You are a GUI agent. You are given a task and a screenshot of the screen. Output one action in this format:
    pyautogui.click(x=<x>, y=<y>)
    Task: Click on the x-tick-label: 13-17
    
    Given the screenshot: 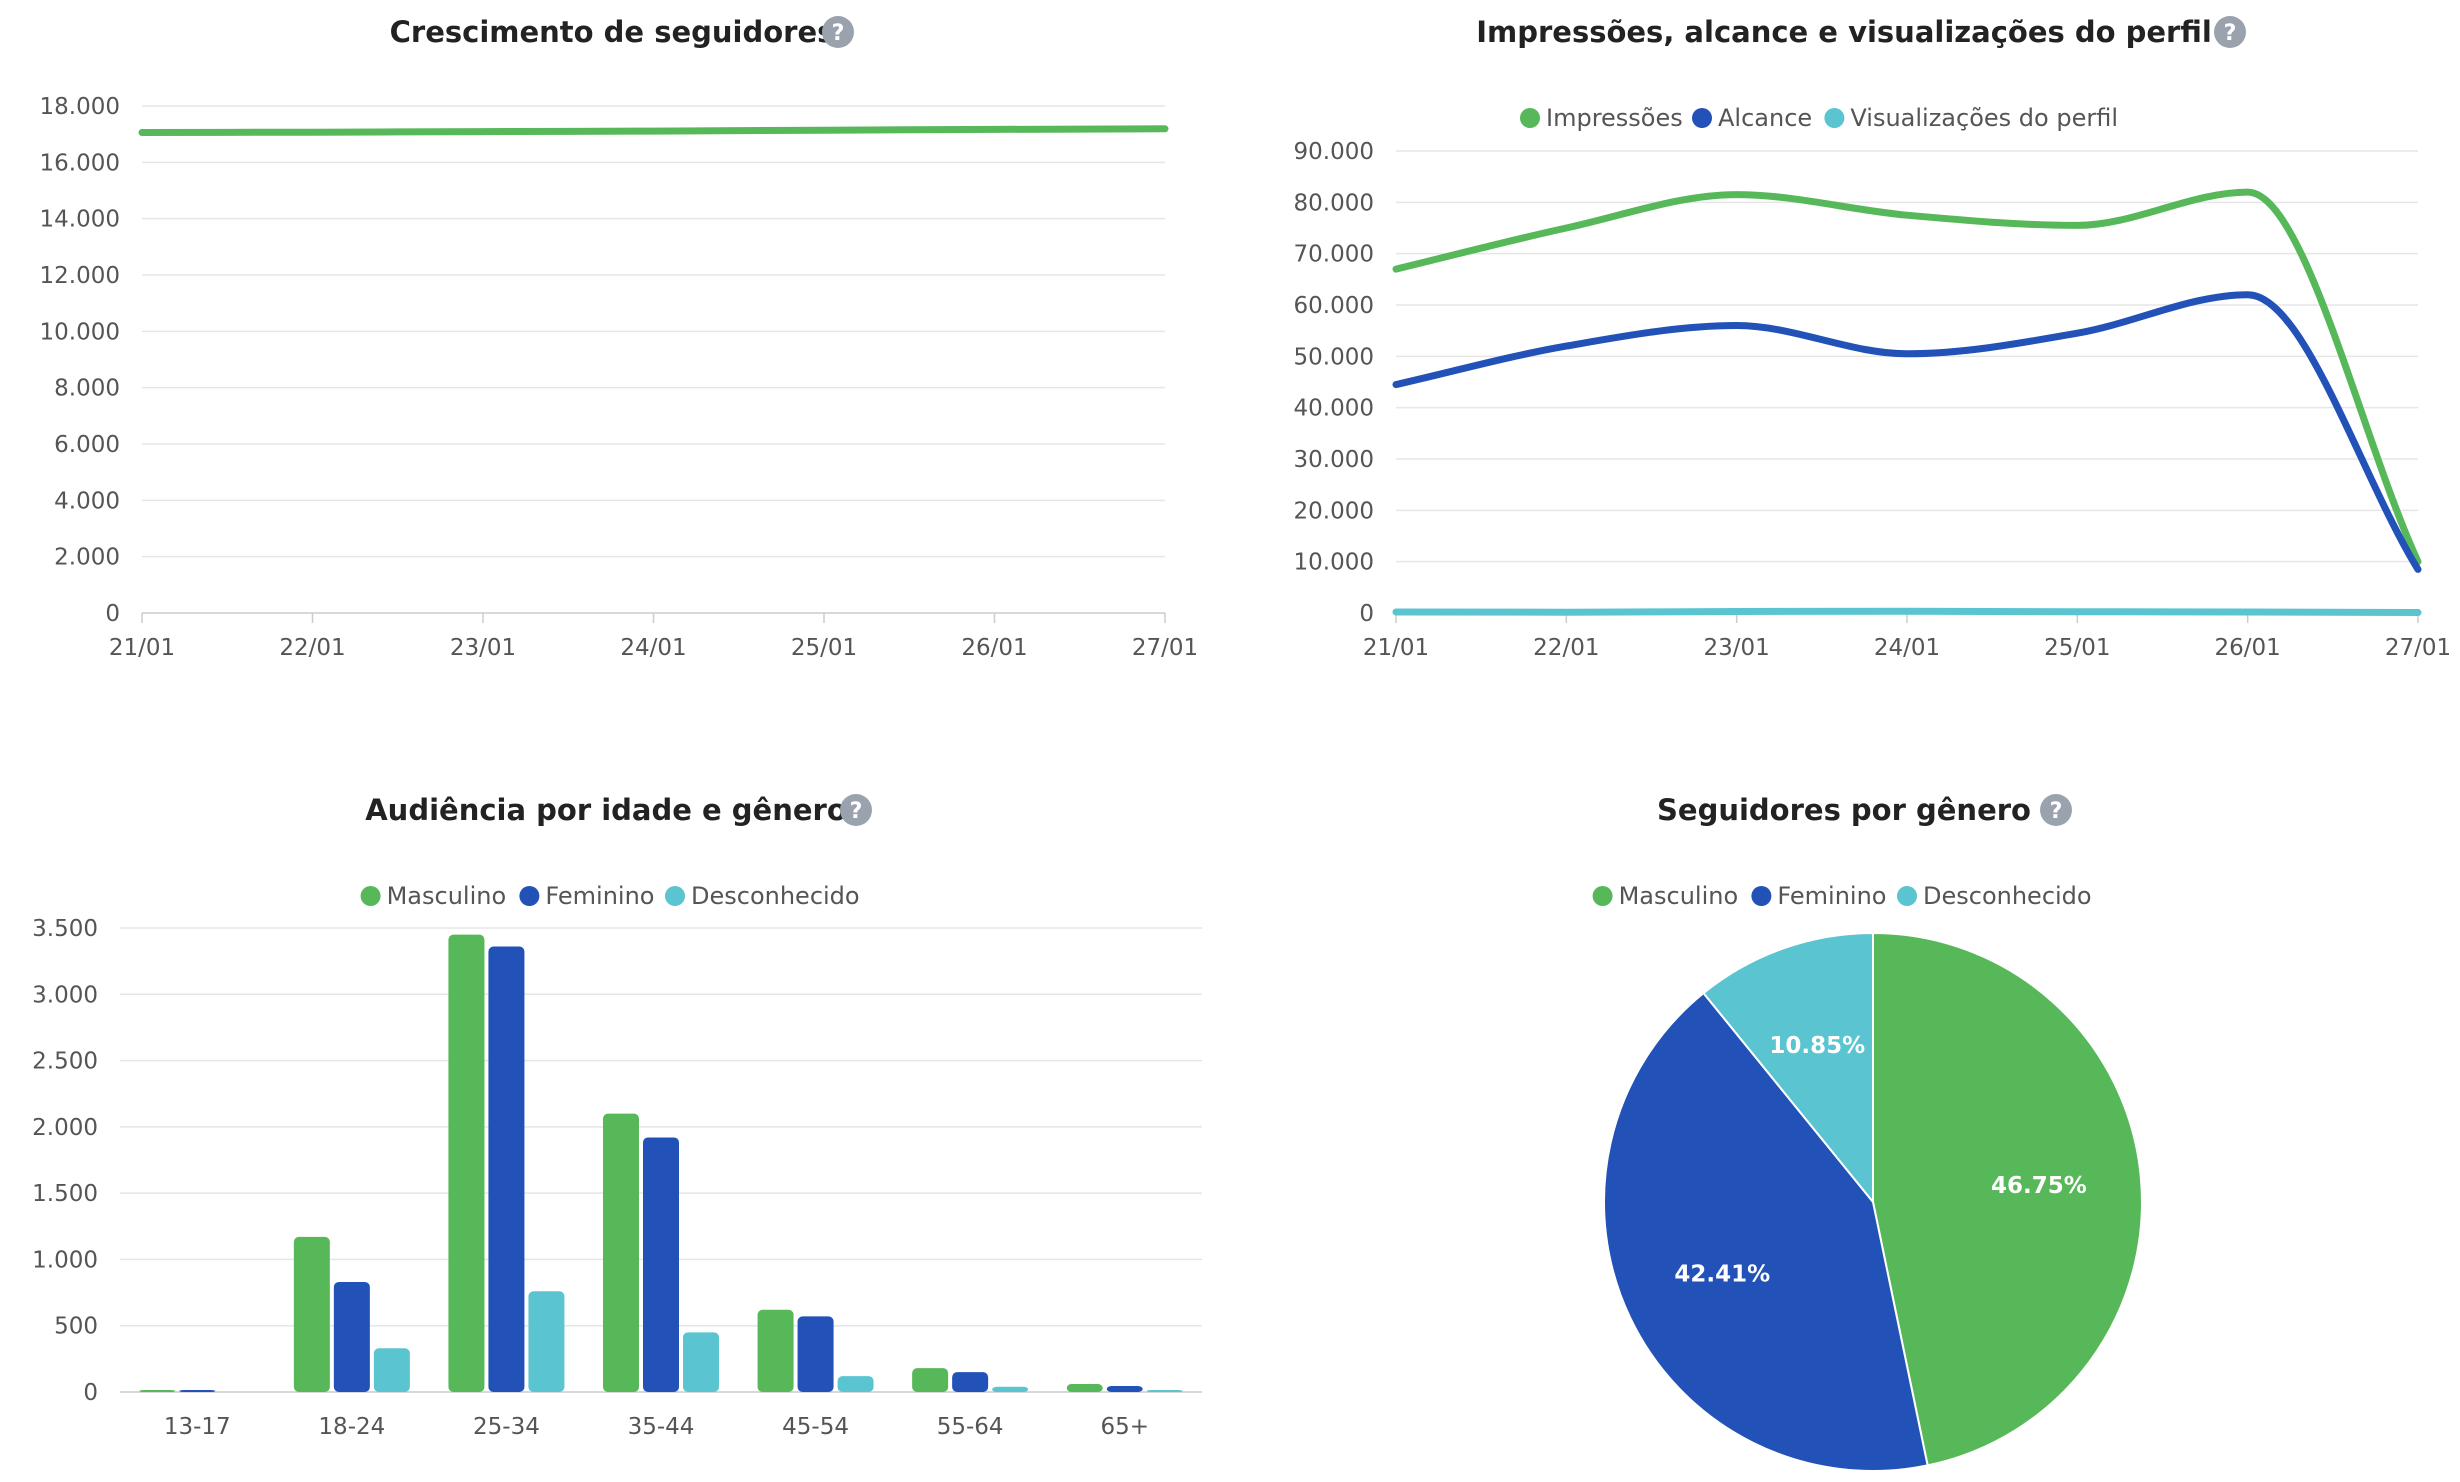 What is the action you would take?
    pyautogui.click(x=197, y=1427)
    